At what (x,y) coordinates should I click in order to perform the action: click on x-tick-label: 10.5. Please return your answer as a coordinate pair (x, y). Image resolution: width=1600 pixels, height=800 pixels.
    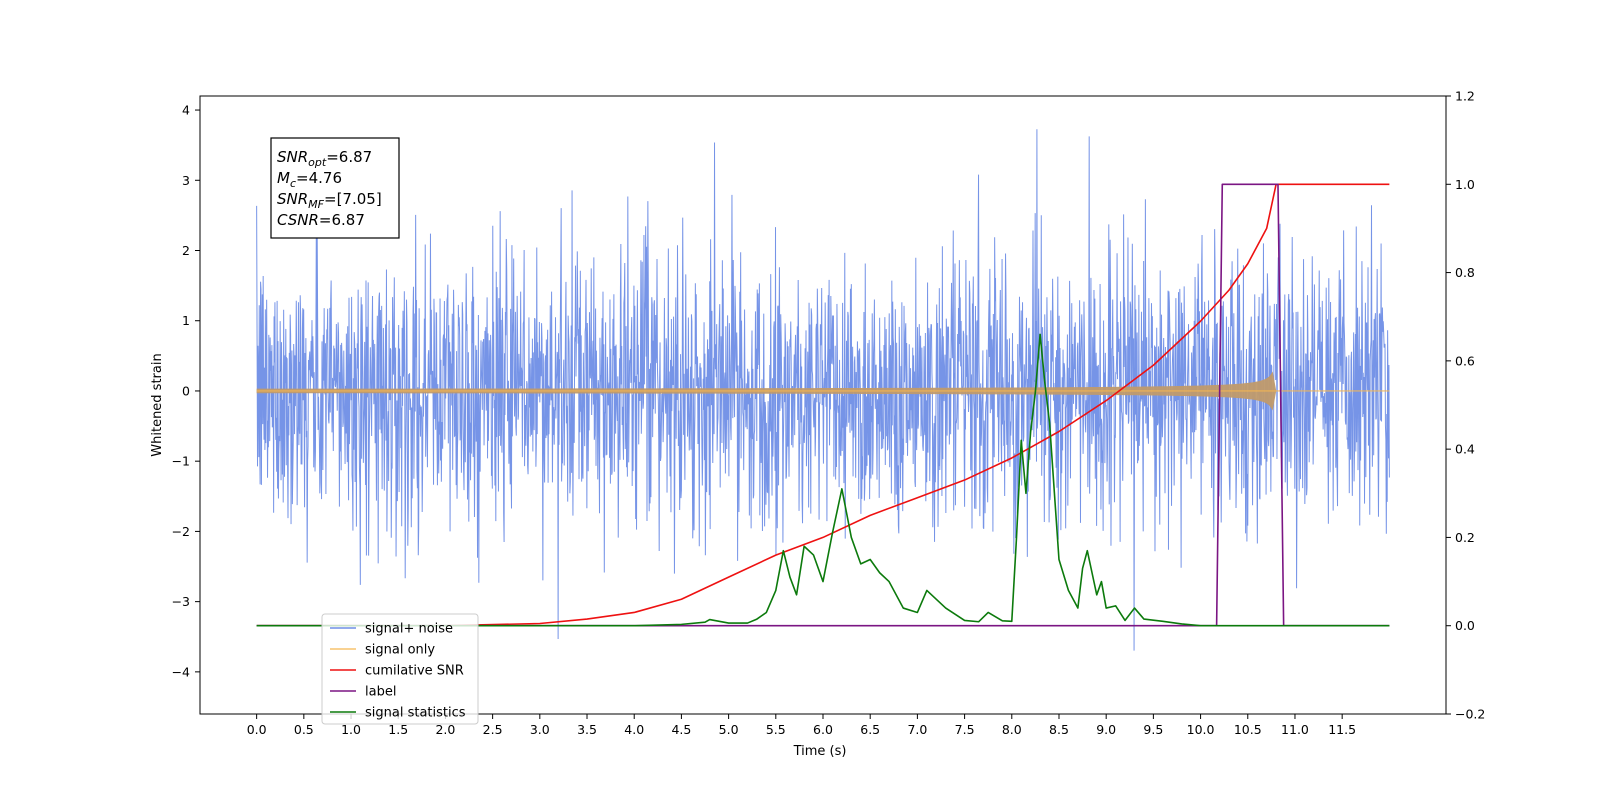
    Looking at the image, I should click on (1248, 729).